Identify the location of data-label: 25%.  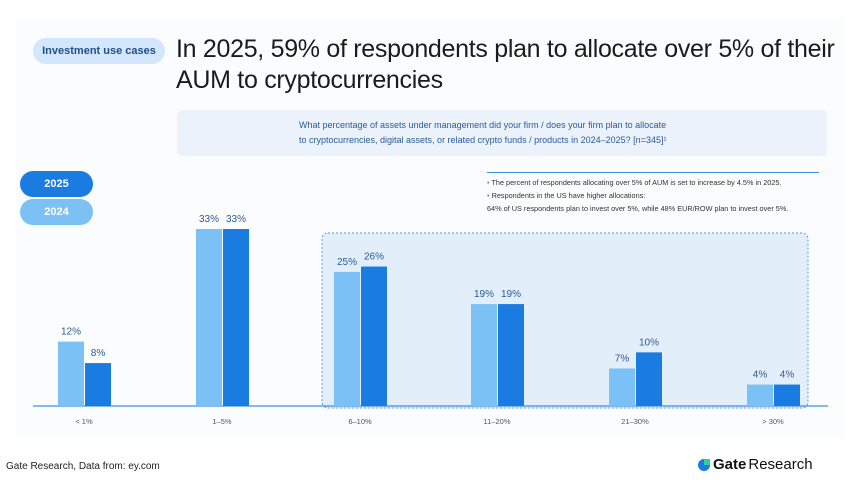
(347, 262).